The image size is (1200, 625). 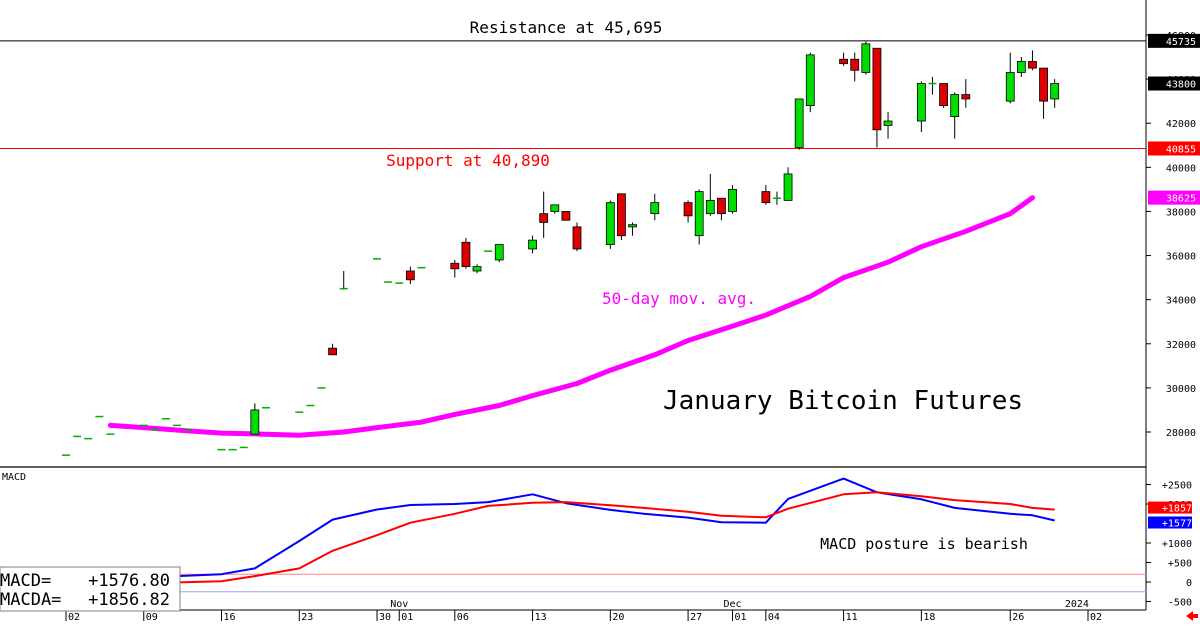 What do you see at coordinates (541, 616) in the screenshot?
I see `x-tick-label: 13` at bounding box center [541, 616].